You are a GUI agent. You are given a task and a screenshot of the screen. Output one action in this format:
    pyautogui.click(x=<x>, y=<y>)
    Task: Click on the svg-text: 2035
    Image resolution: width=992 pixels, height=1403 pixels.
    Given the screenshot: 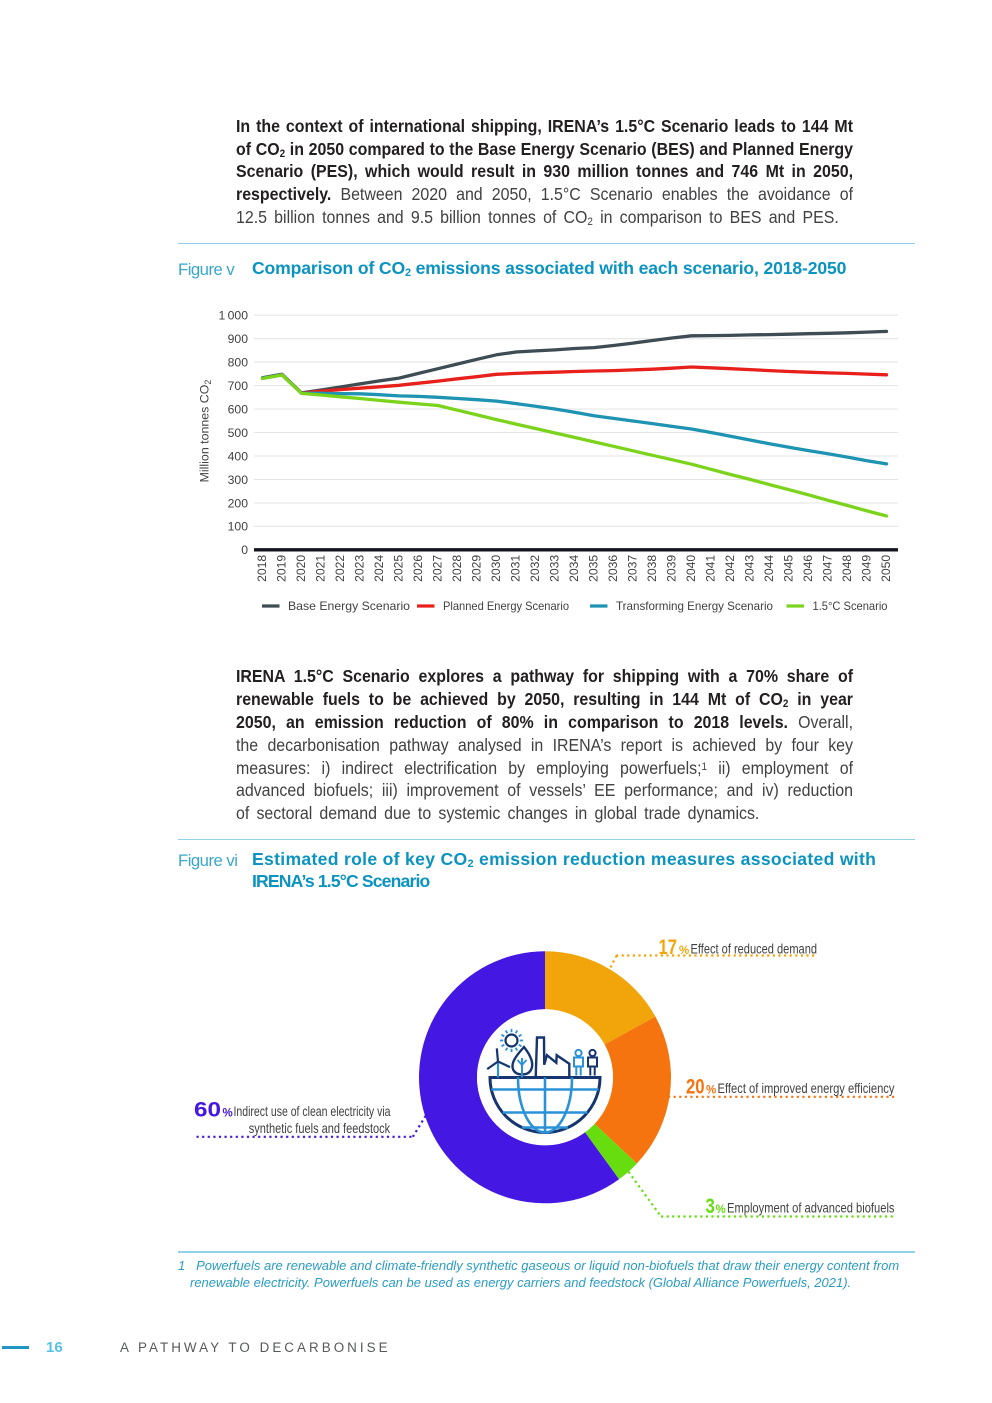 What is the action you would take?
    pyautogui.click(x=594, y=568)
    